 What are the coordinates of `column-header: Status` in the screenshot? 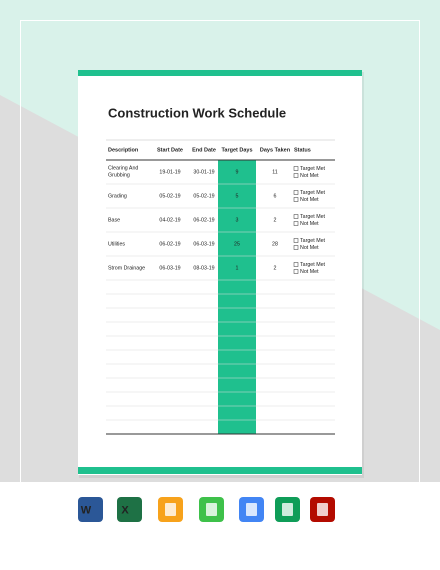 It's located at (302, 150).